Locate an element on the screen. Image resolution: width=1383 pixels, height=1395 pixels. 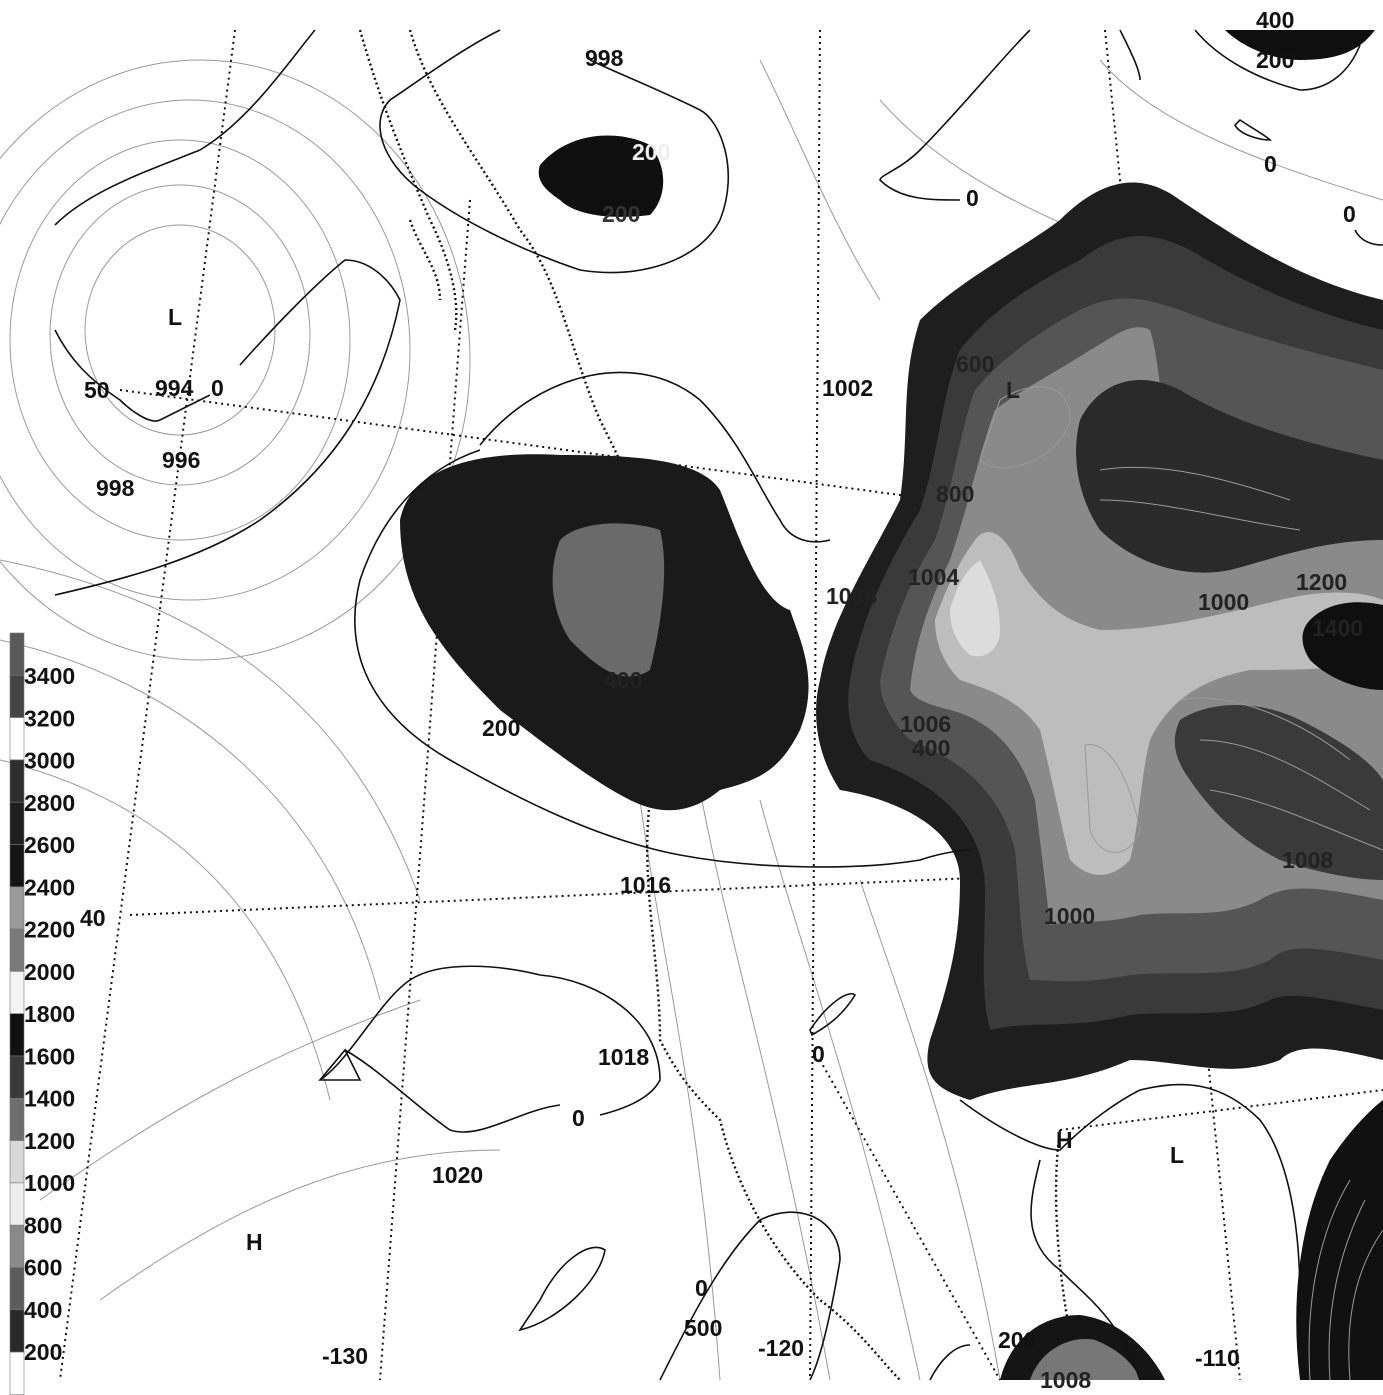
legend-level-label: 600 is located at coordinates (43, 1268).